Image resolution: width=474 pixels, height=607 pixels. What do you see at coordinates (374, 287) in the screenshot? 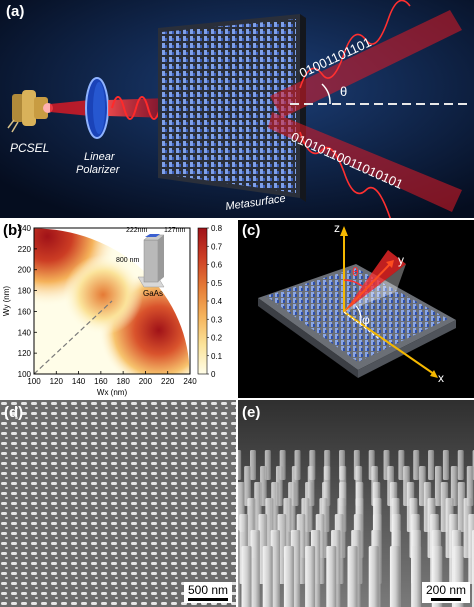
I see `emission-cone` at bounding box center [374, 287].